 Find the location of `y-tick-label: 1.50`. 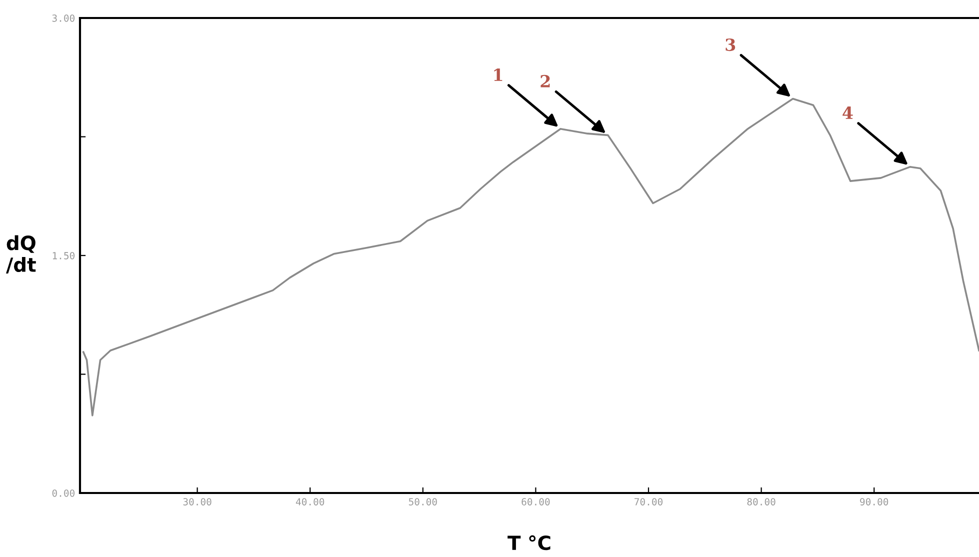

y-tick-label: 1.50 is located at coordinates (63, 256).